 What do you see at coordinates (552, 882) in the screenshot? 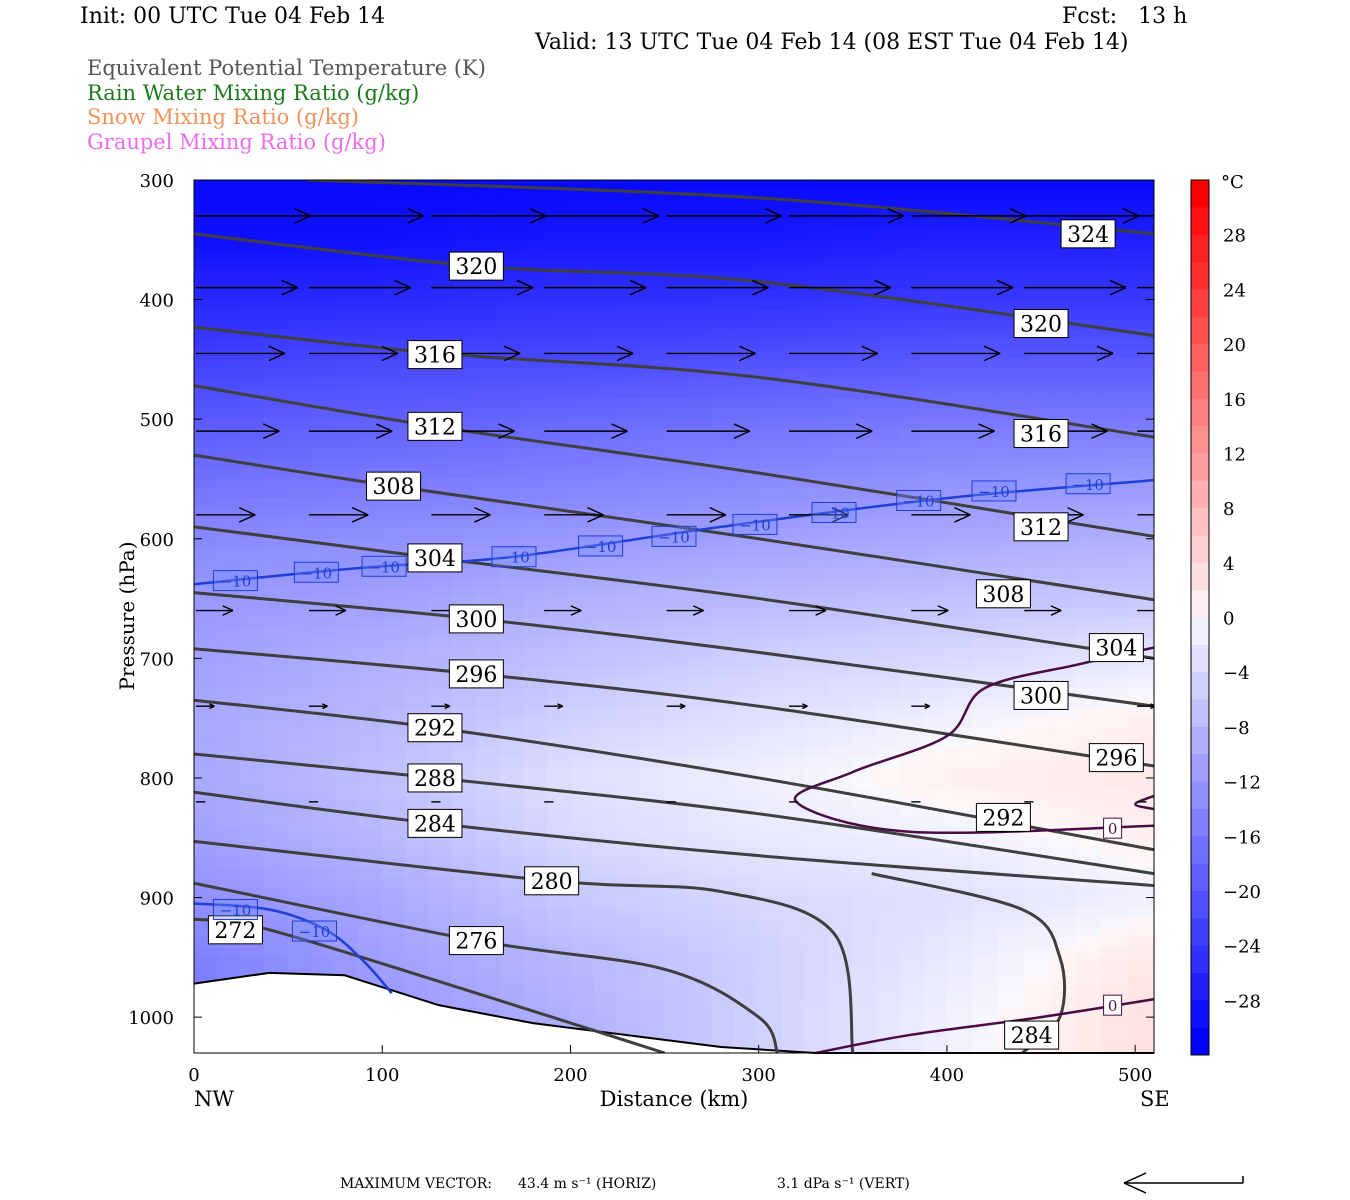
I see `svg-text: 280` at bounding box center [552, 882].